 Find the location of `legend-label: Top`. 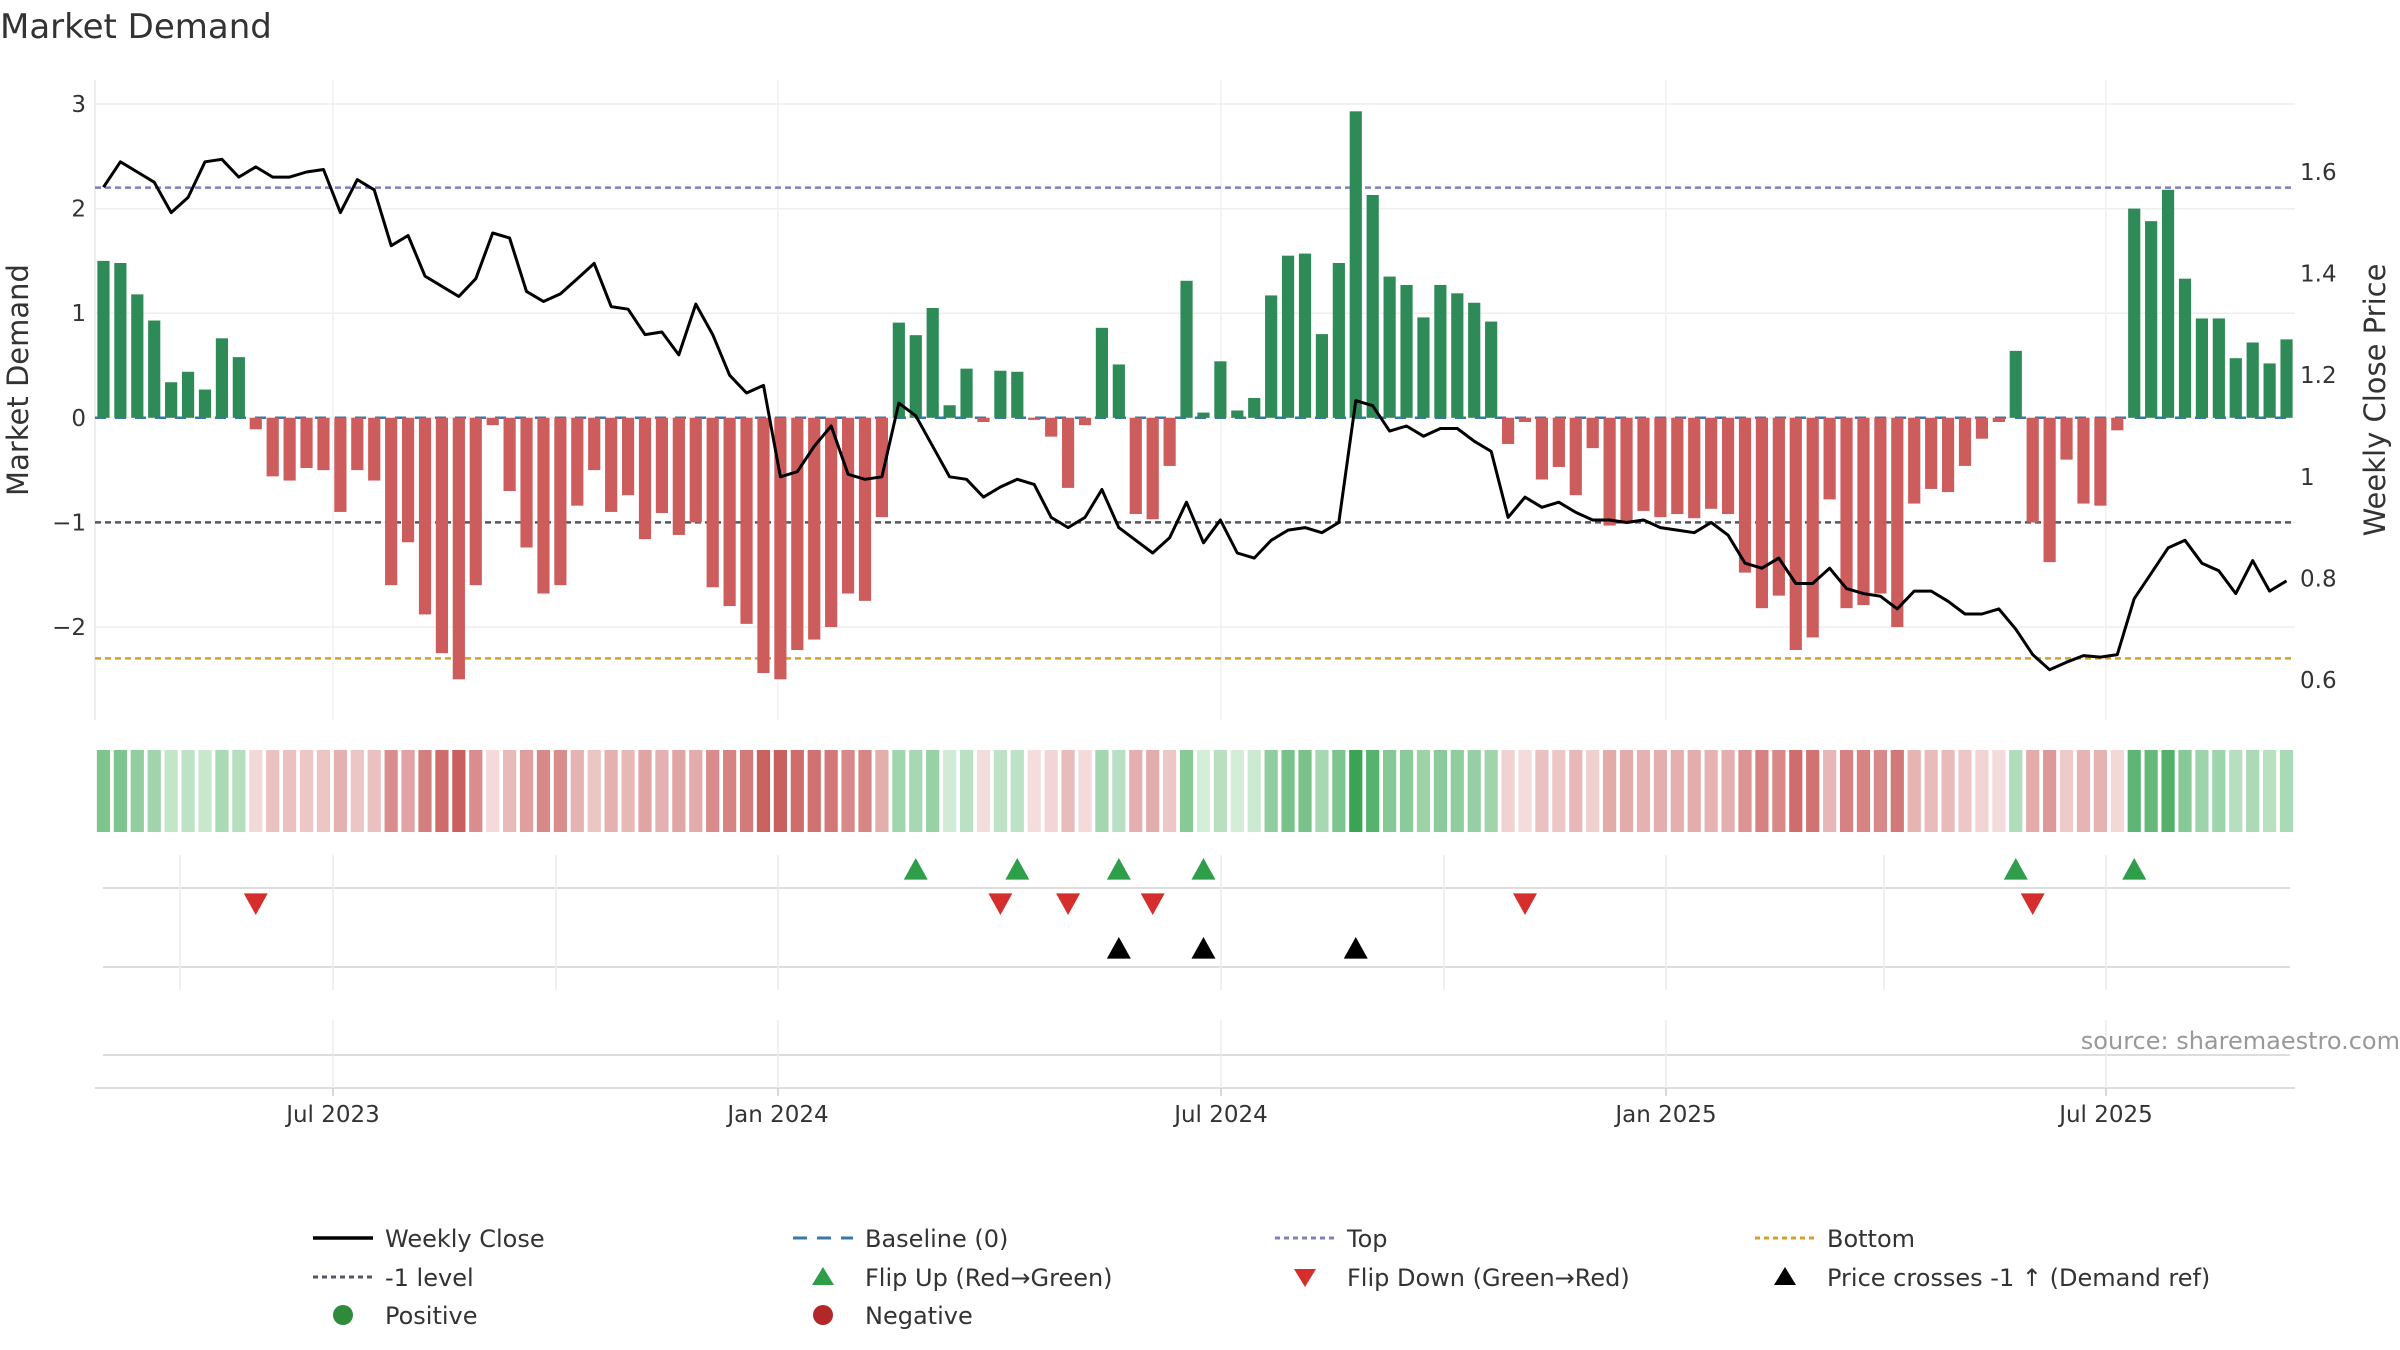

legend-label: Top is located at coordinates (1367, 1239).